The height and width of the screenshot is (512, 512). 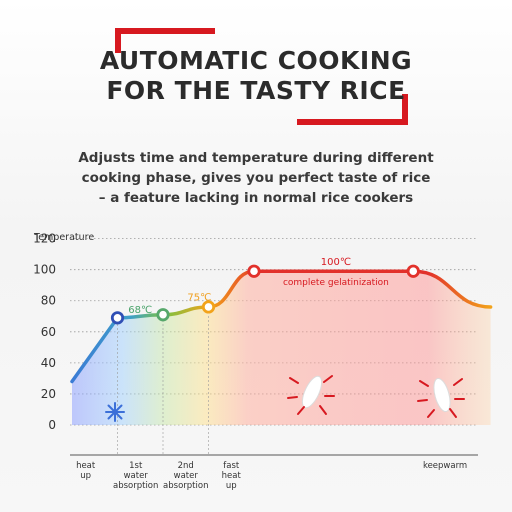 I want to click on page-title: AUTOMATIC COOKING FOR THE TASTY RICE, so click(x=256, y=76).